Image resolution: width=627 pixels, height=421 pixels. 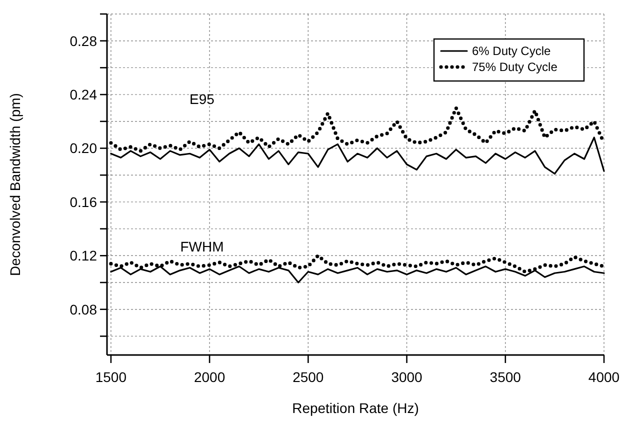 I want to click on x-tick-label: 3000, so click(x=407, y=377).